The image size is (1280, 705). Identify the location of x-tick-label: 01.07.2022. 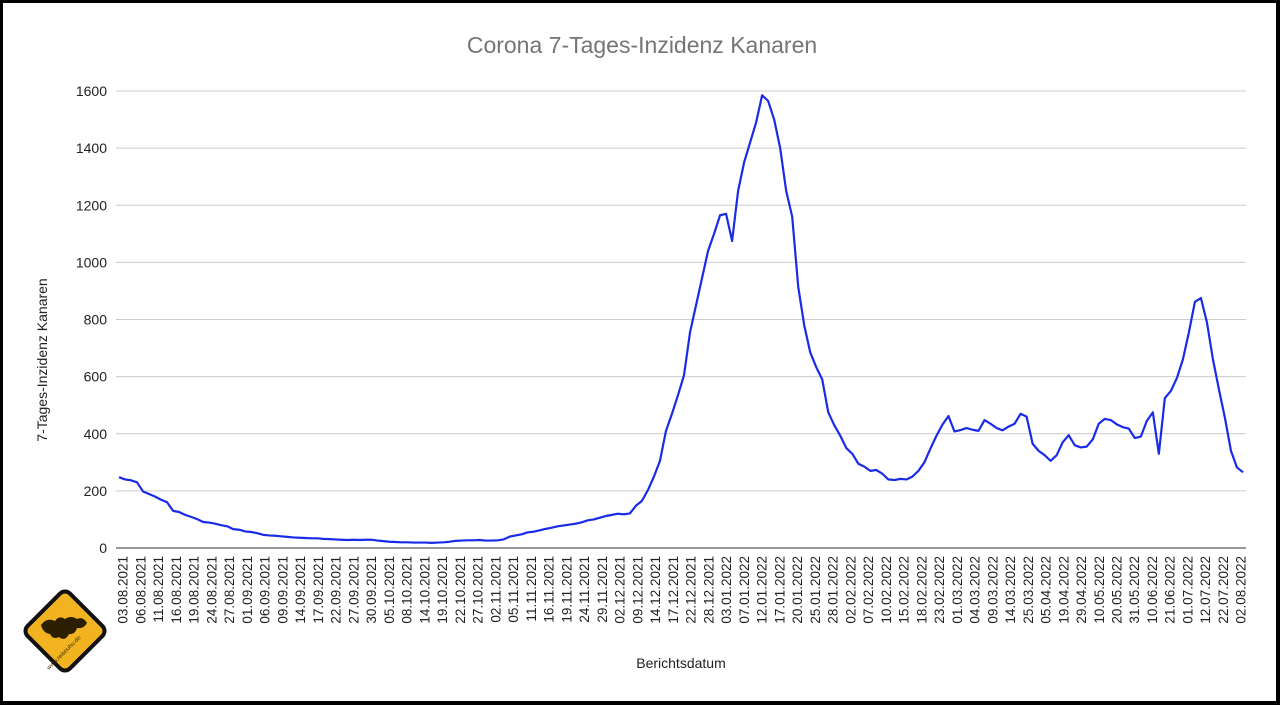
(1187, 590).